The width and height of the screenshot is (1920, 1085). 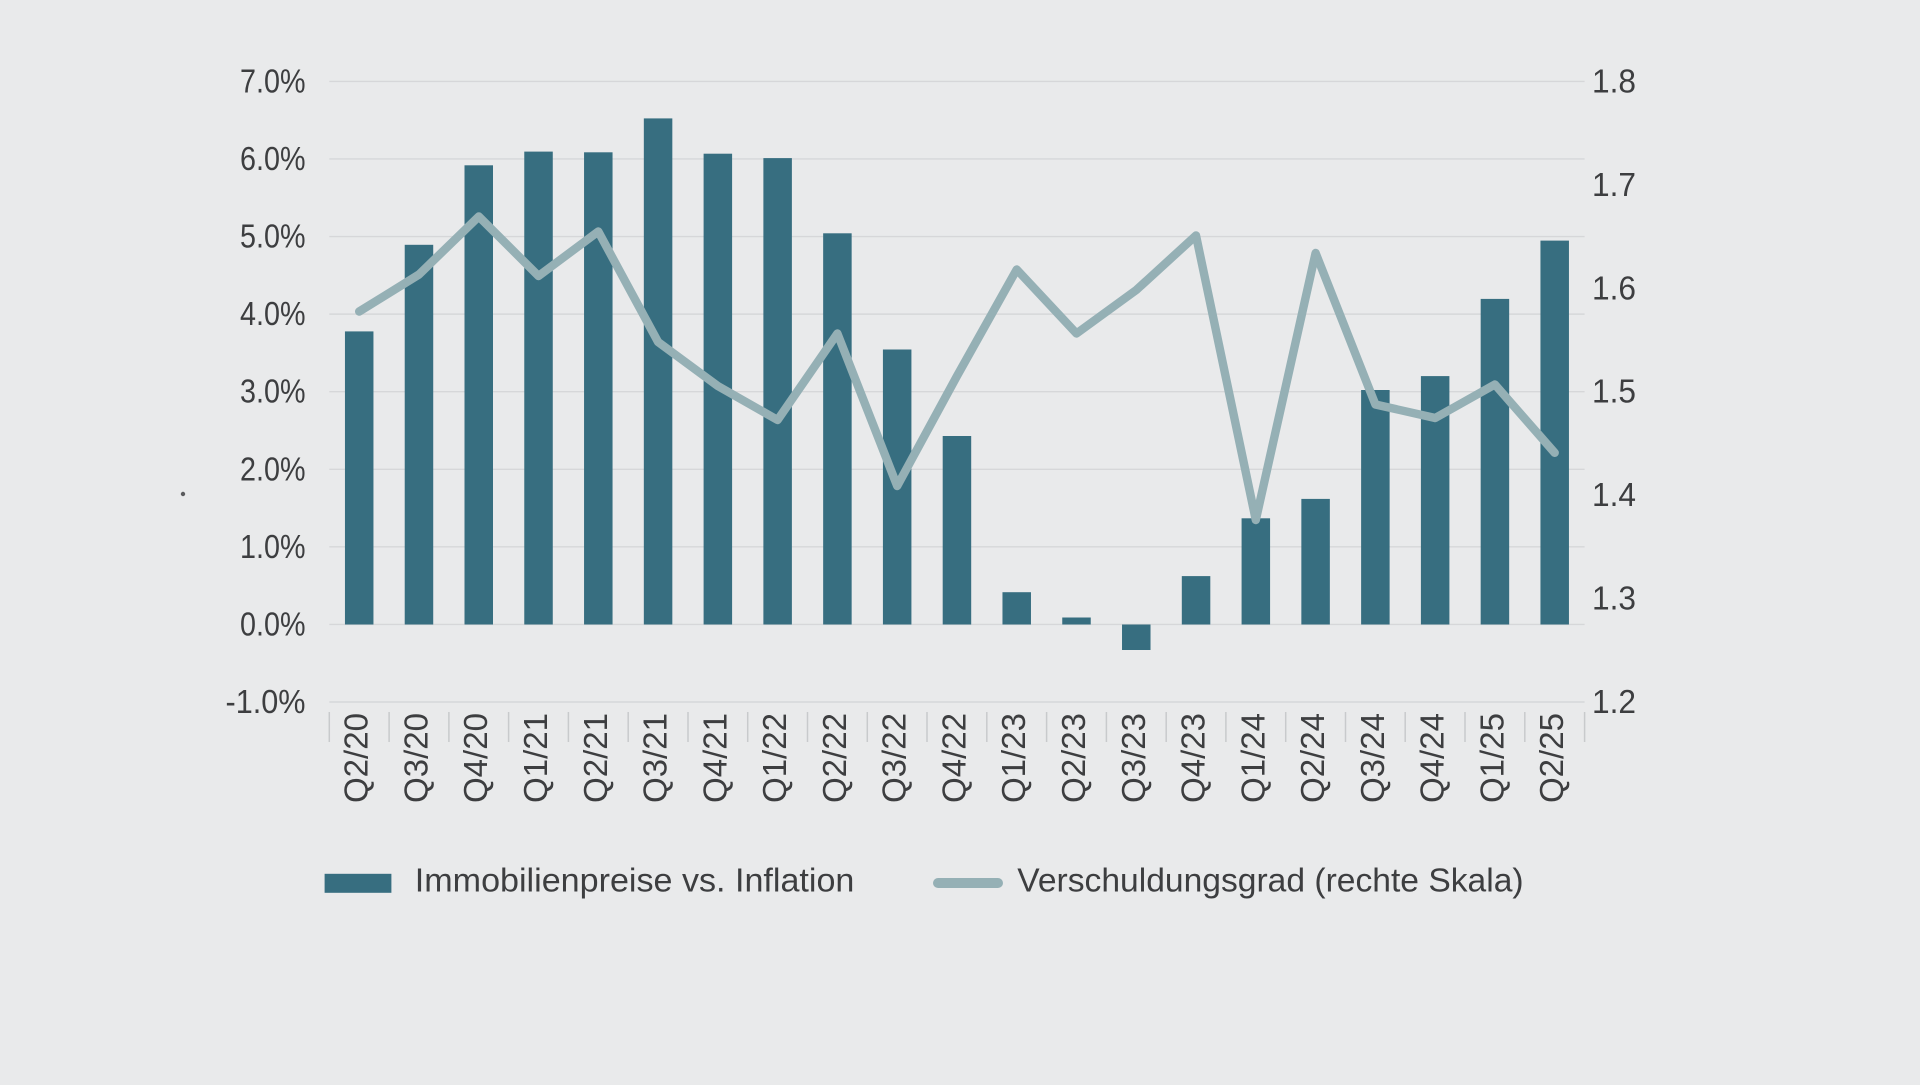 I want to click on svg-text: Q4/21, so click(x=714, y=758).